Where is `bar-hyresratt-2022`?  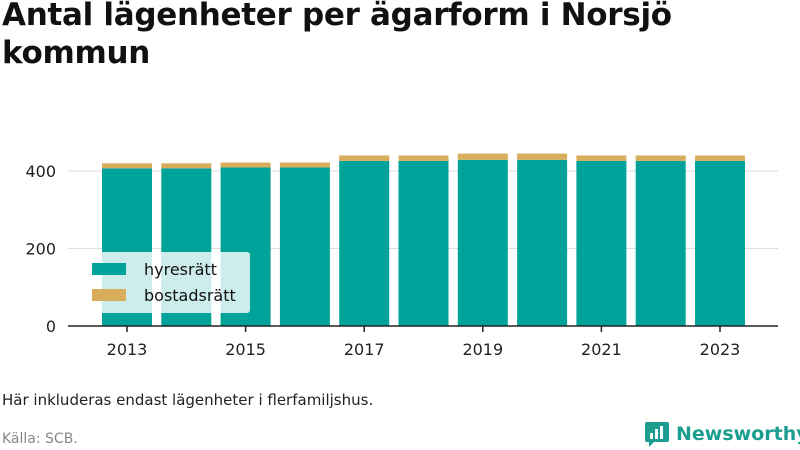
bar-hyresratt-2022 is located at coordinates (660, 243).